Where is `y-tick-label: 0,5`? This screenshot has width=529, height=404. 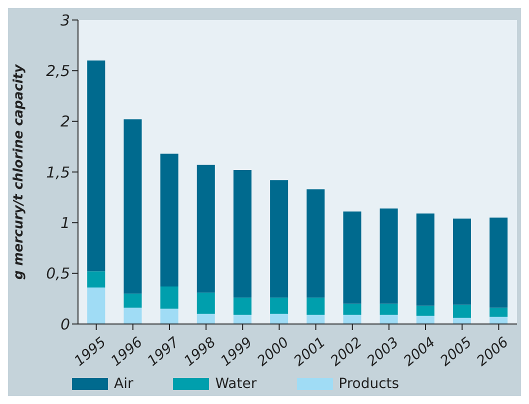
y-tick-label: 0,5 is located at coordinates (58, 273).